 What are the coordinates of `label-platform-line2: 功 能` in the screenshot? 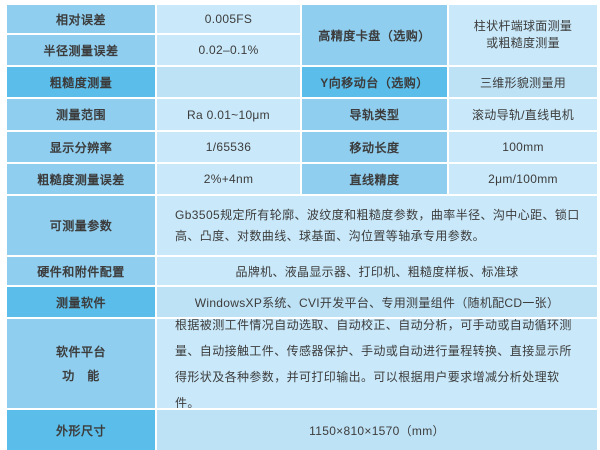 It's located at (81, 375).